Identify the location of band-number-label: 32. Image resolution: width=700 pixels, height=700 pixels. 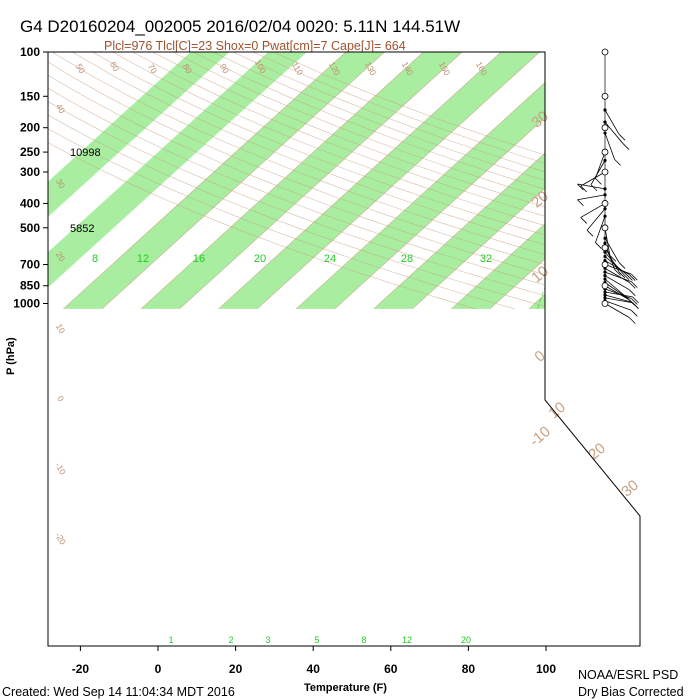
(486, 259).